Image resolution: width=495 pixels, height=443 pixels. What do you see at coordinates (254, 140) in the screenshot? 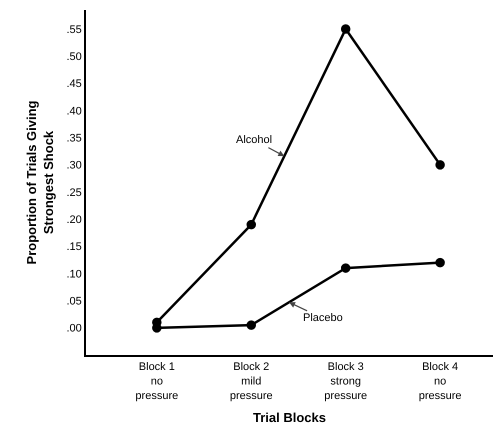
I see `series-label: Alcohol` at bounding box center [254, 140].